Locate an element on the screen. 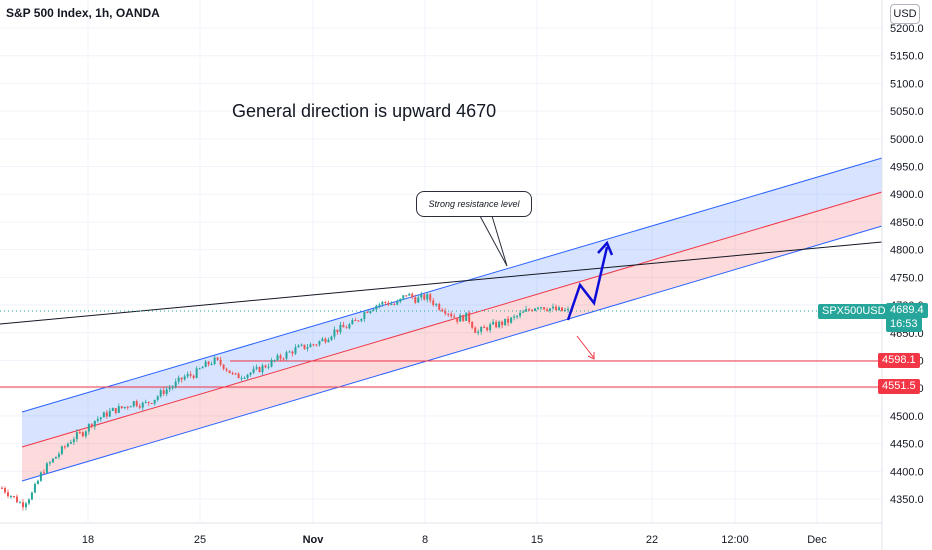  price-tick-label: 4750.0 is located at coordinates (907, 278).